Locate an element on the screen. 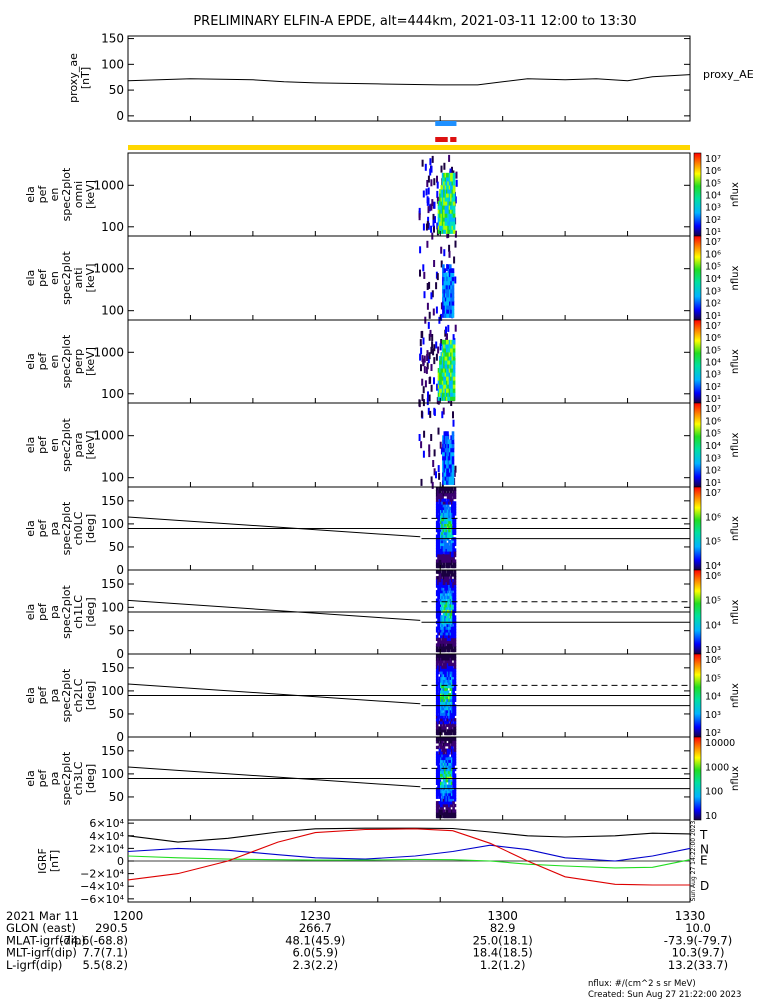 The image size is (775, 1000). panel-ylabel: en is located at coordinates (54, 445).